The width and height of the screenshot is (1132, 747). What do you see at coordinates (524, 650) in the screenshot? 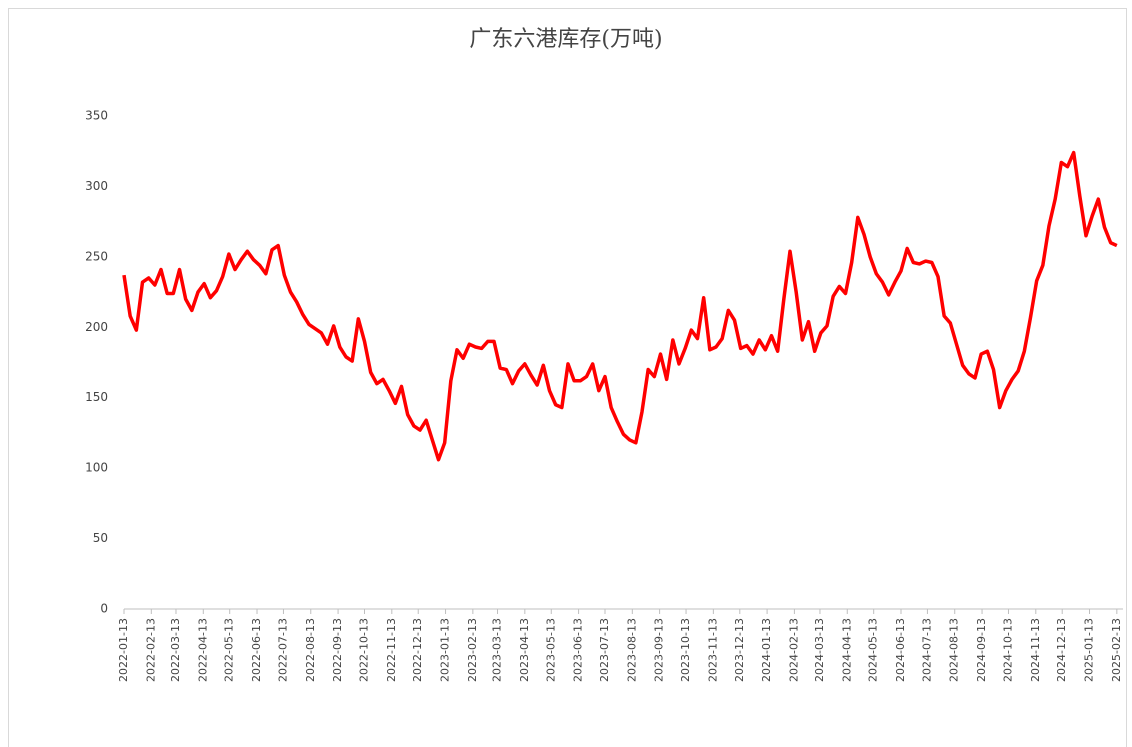
I see `x-tick-label: 2023-04-13` at bounding box center [524, 650].